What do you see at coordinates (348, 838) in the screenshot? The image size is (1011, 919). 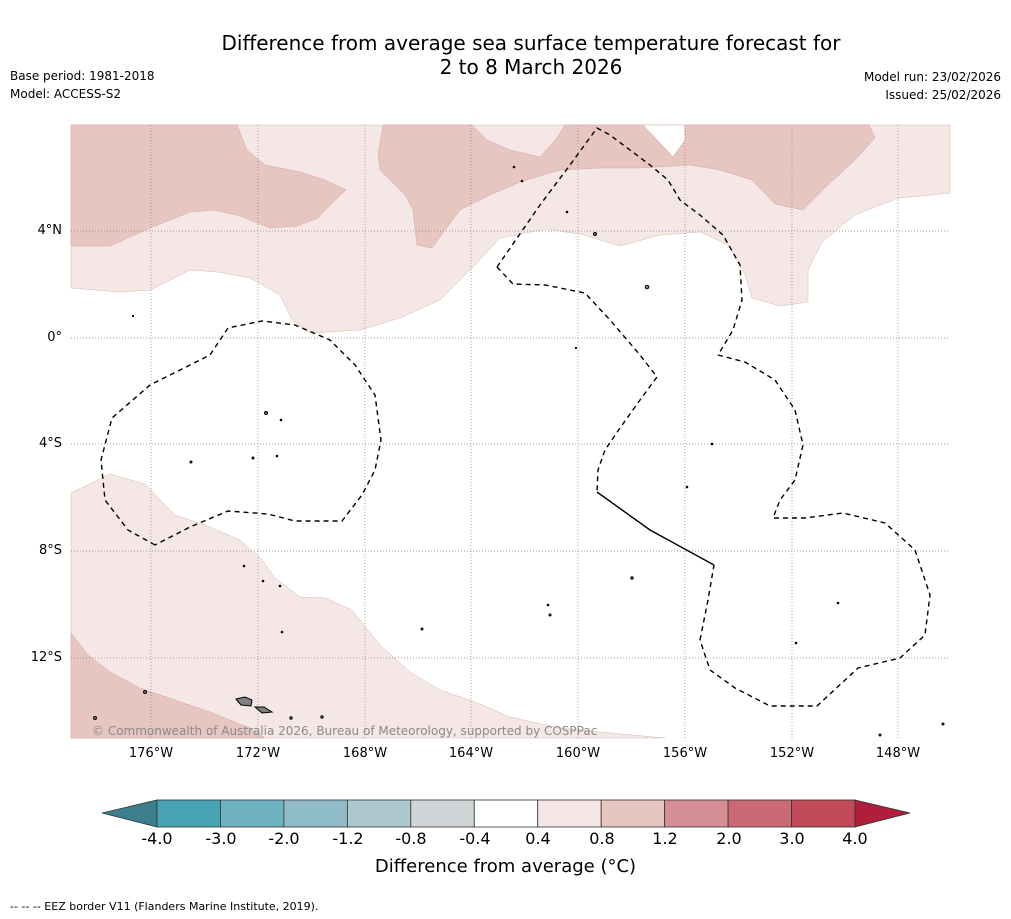 I see `cb-tick-4: -1.2` at bounding box center [348, 838].